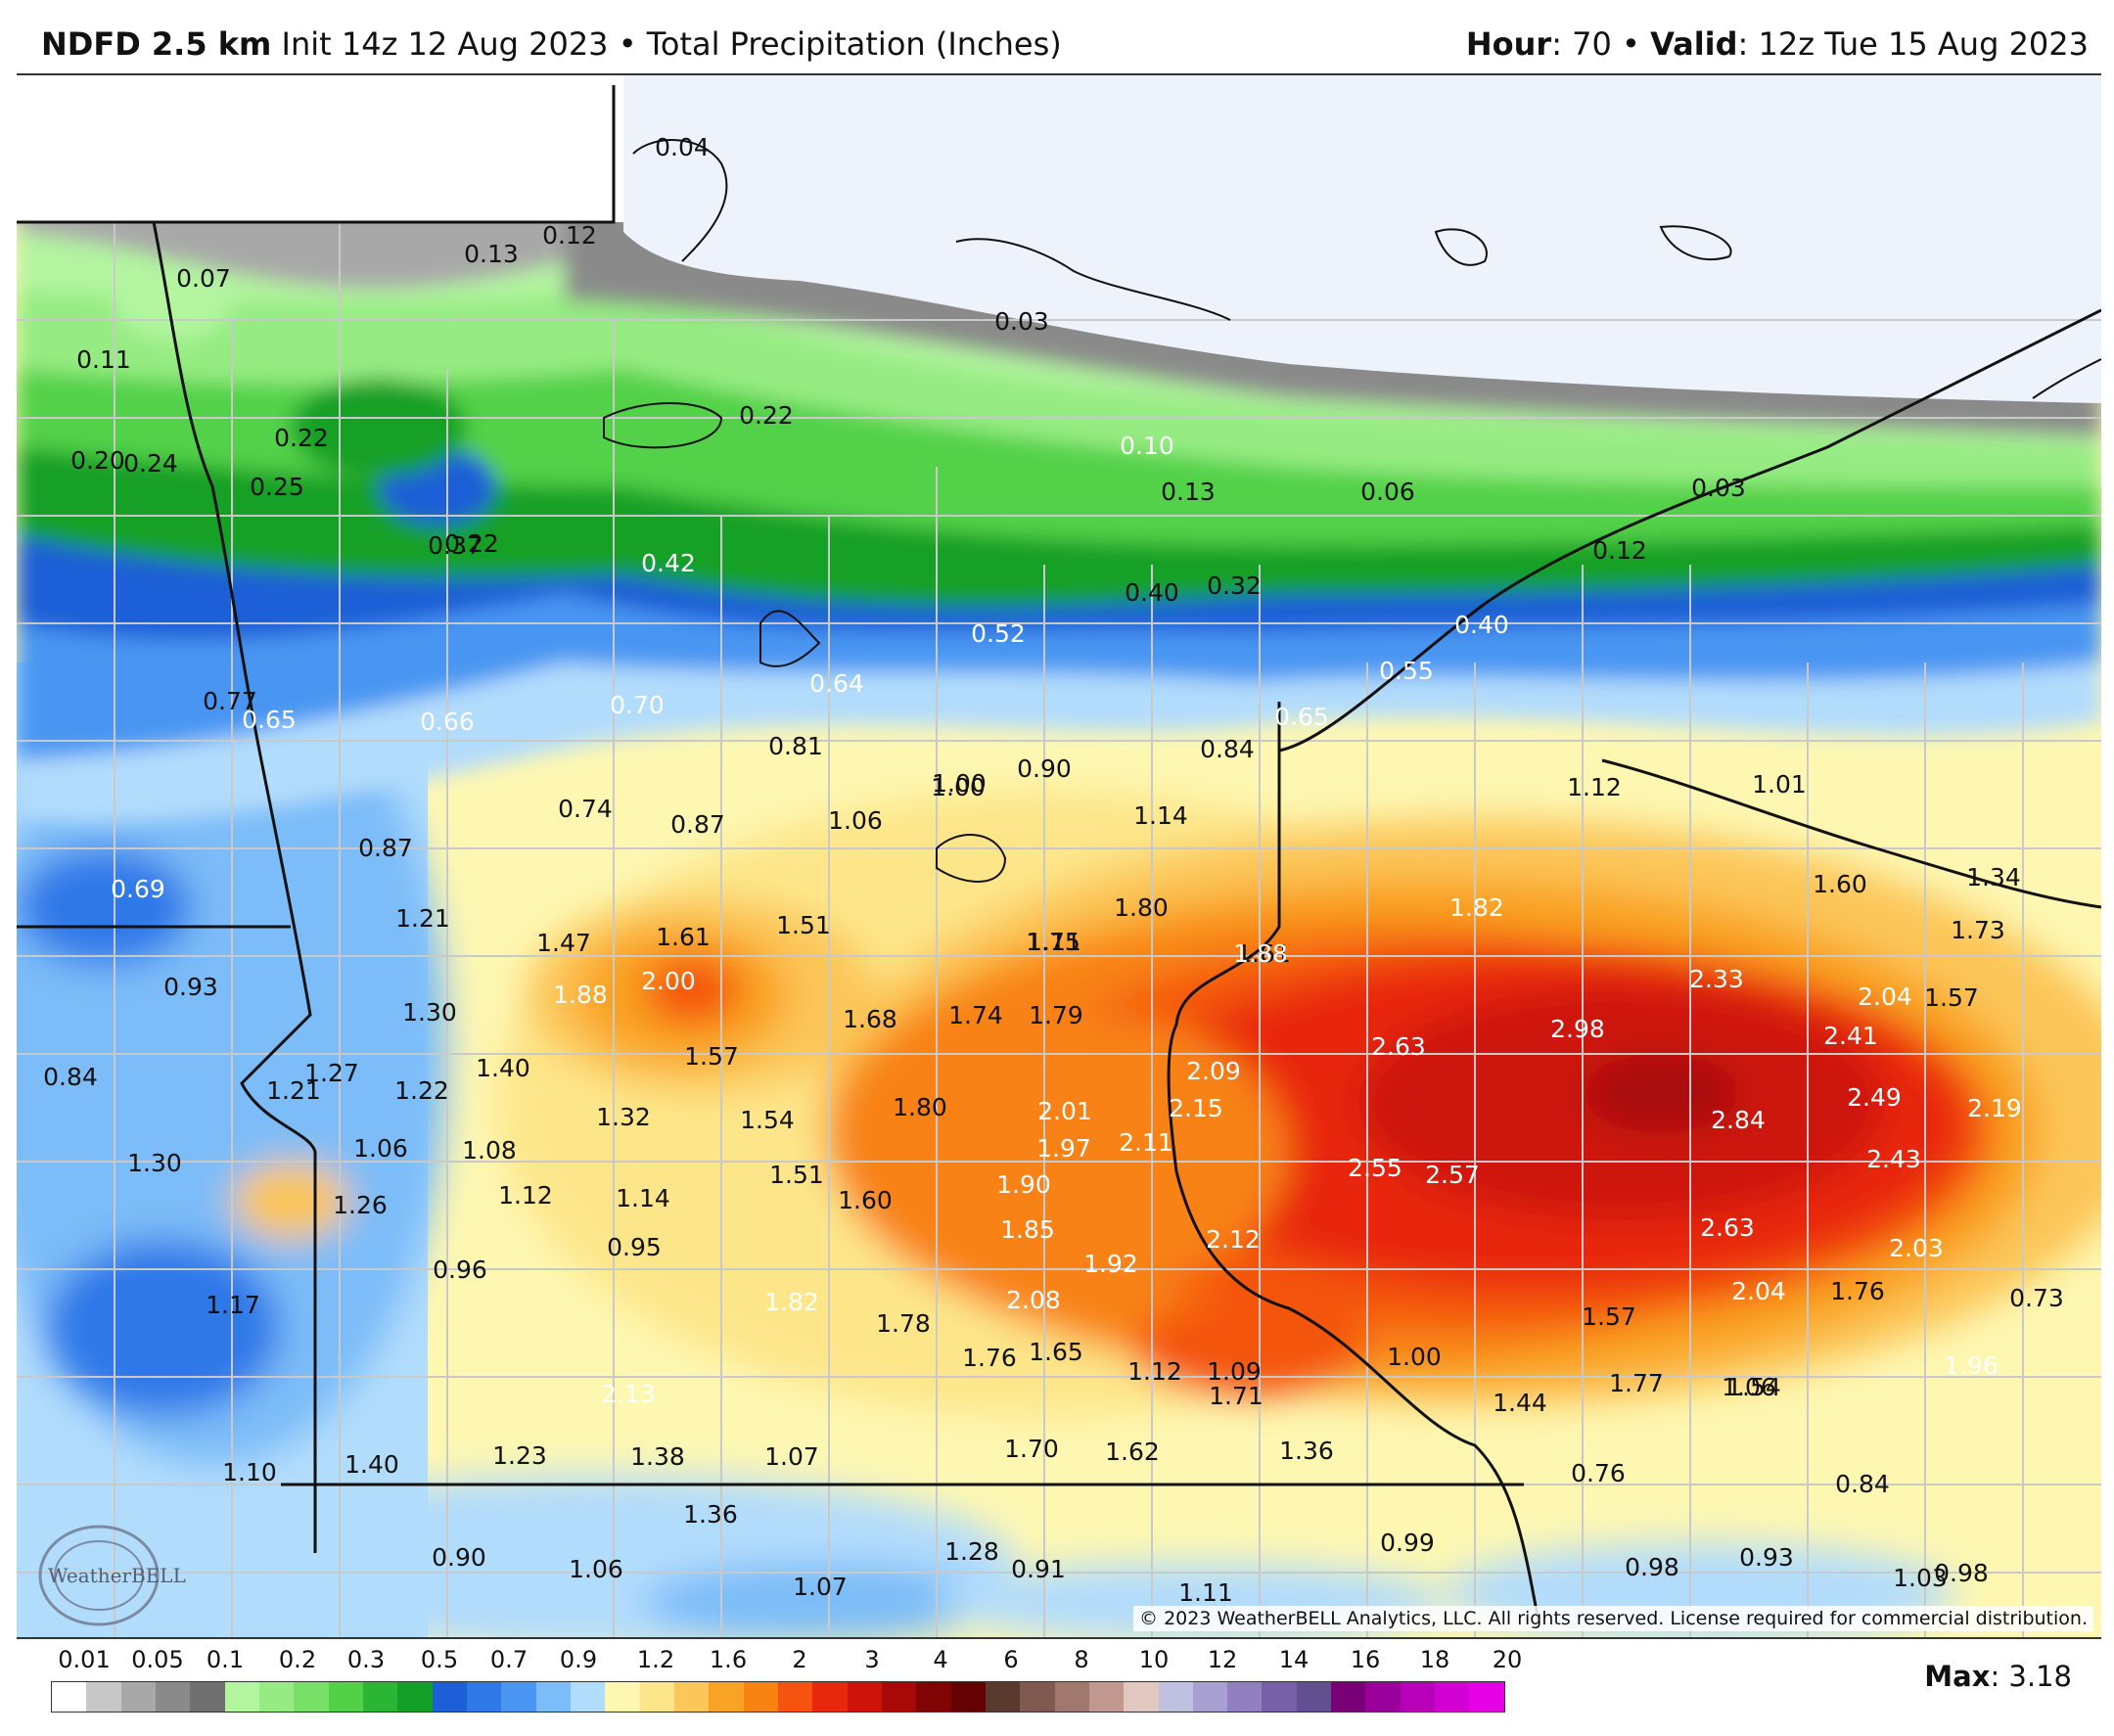  Describe the element at coordinates (1233, 1240) in the screenshot. I see `value-label: 2.12` at that location.